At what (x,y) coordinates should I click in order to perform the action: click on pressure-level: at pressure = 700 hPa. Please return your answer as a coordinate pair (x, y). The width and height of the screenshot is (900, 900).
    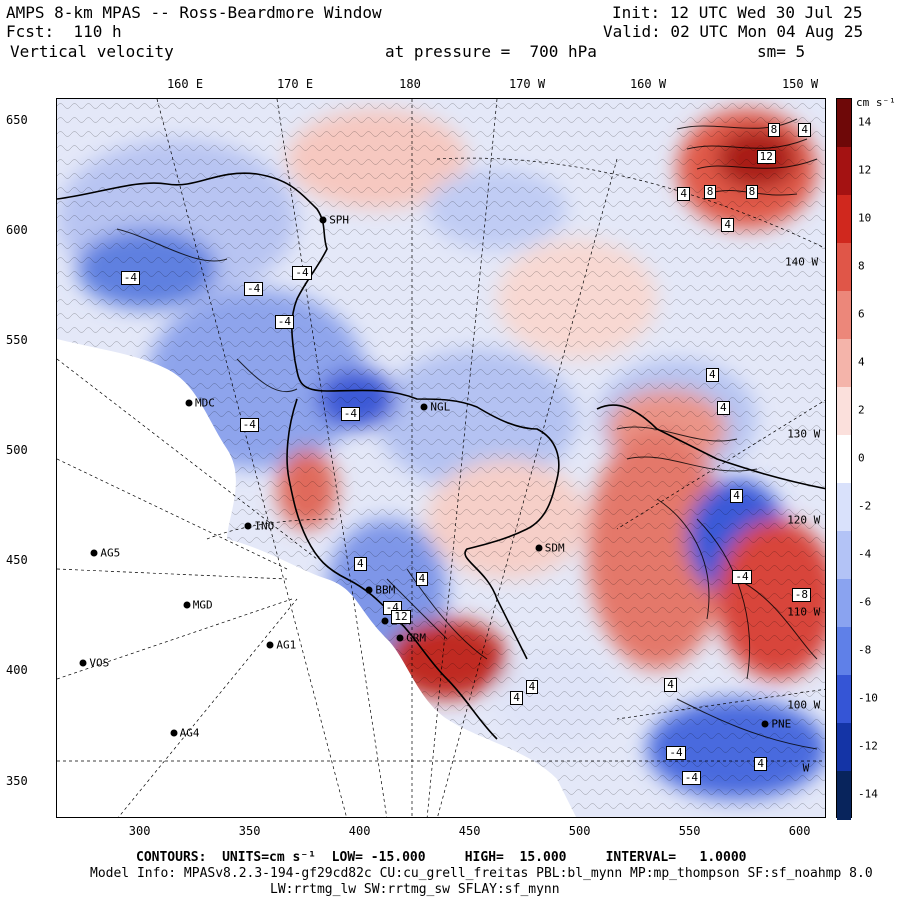
    Looking at the image, I should click on (491, 51).